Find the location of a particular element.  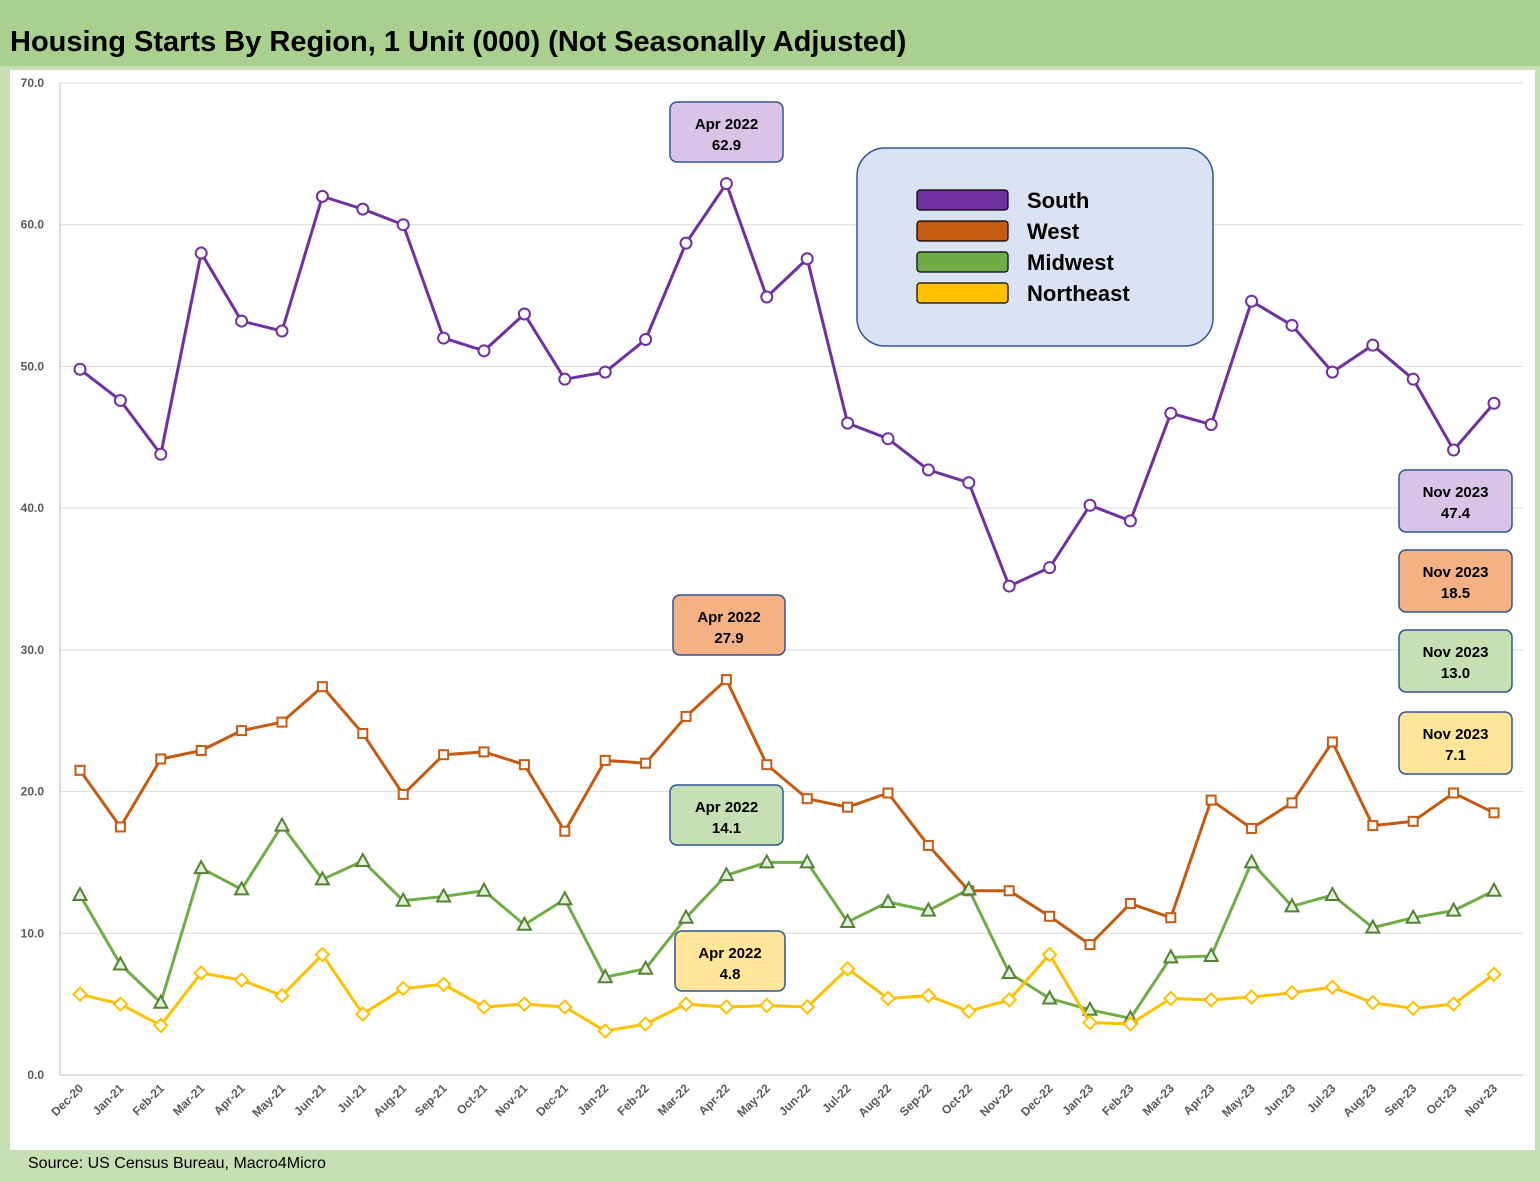

x-tick-label: Nov-23 is located at coordinates (1481, 1100).